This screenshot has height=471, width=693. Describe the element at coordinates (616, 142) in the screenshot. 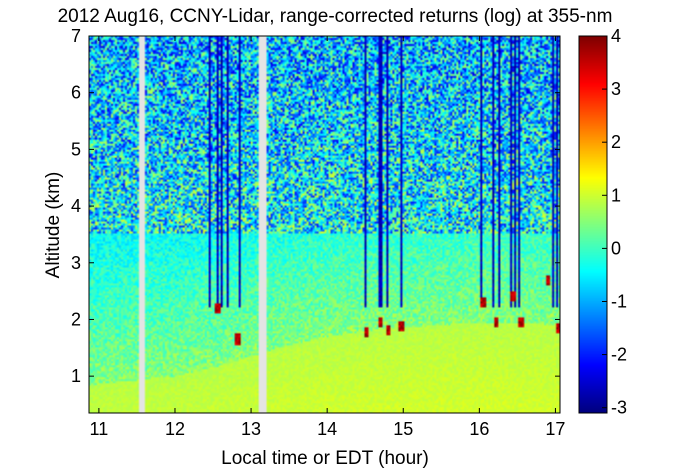

I see `colorbar-tick-label: 2` at that location.